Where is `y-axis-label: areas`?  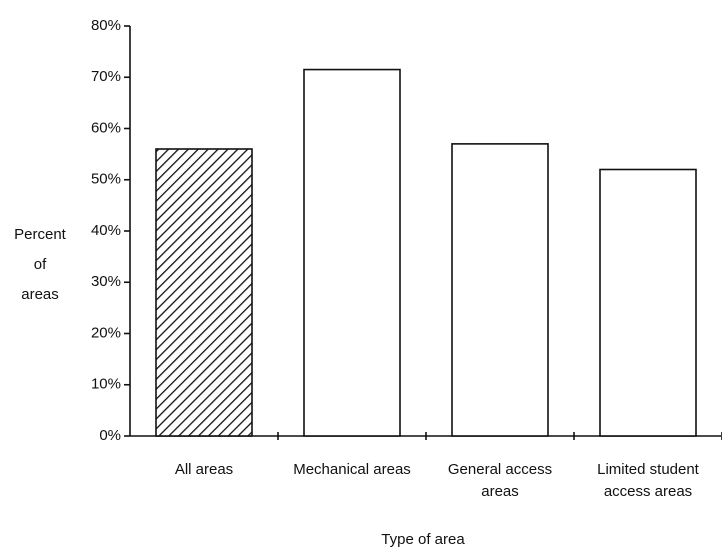
y-axis-label: areas is located at coordinates (40, 294).